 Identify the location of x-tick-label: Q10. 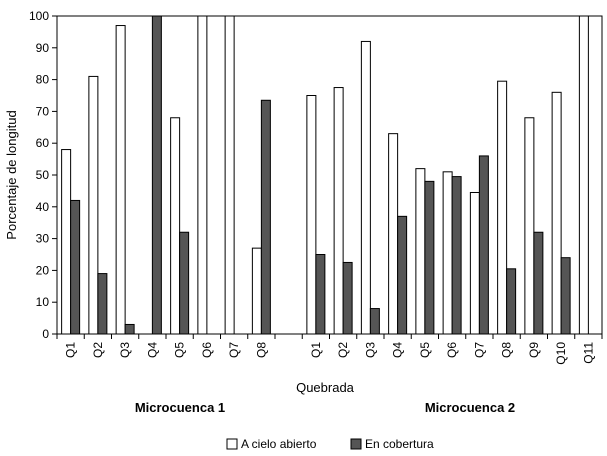
(561, 353).